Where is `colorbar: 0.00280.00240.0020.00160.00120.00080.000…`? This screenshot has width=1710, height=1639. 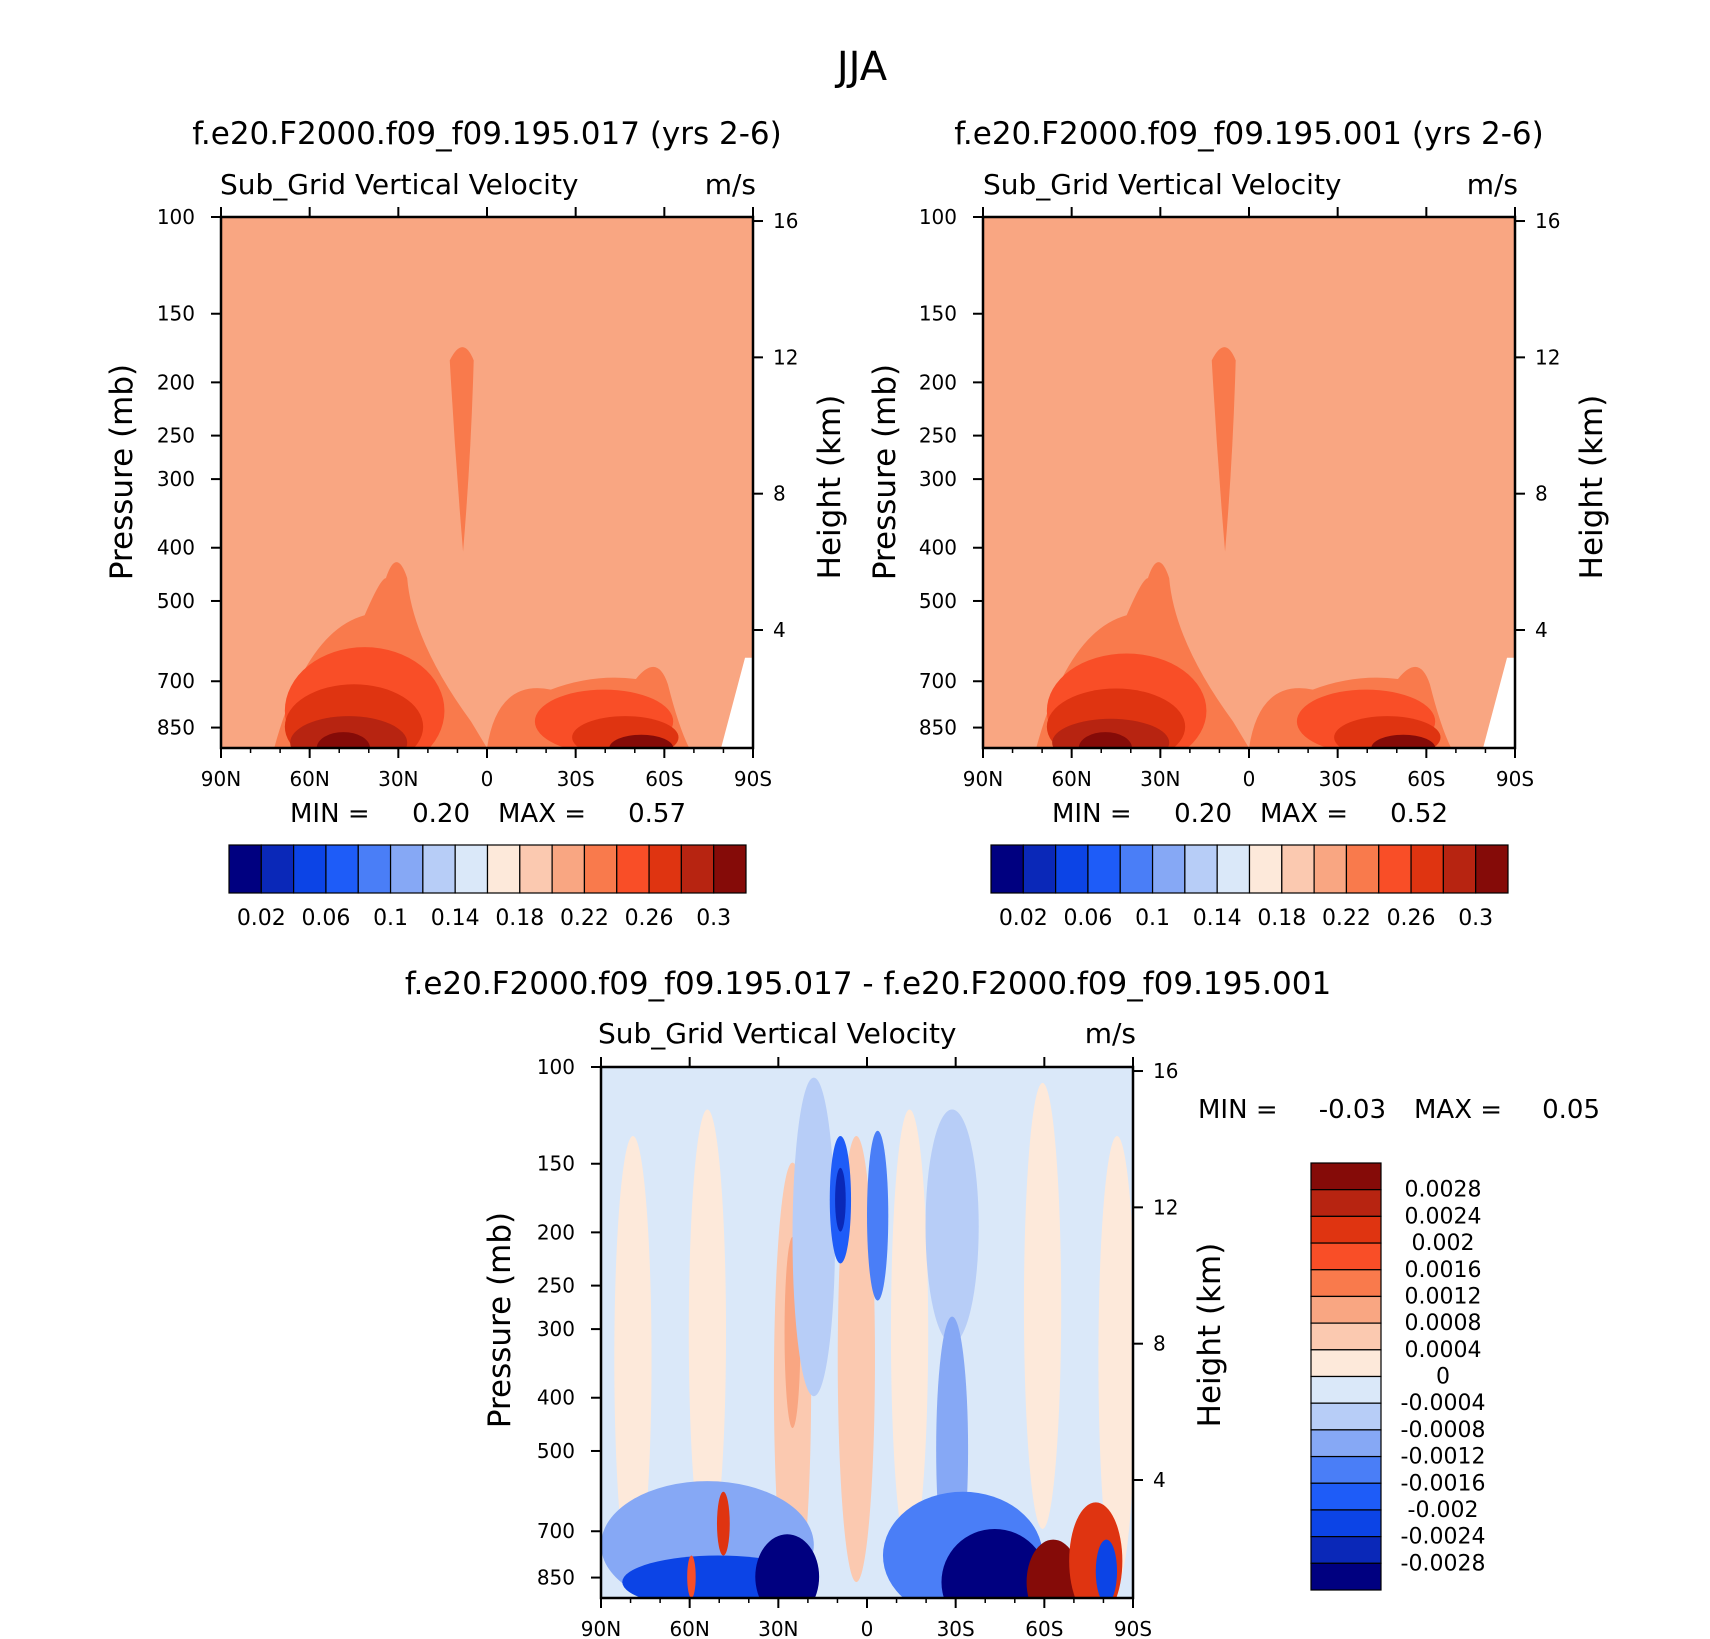
colorbar: 0.00280.00240.0020.00160.00120.00080.000… is located at coordinates (1398, 1376).